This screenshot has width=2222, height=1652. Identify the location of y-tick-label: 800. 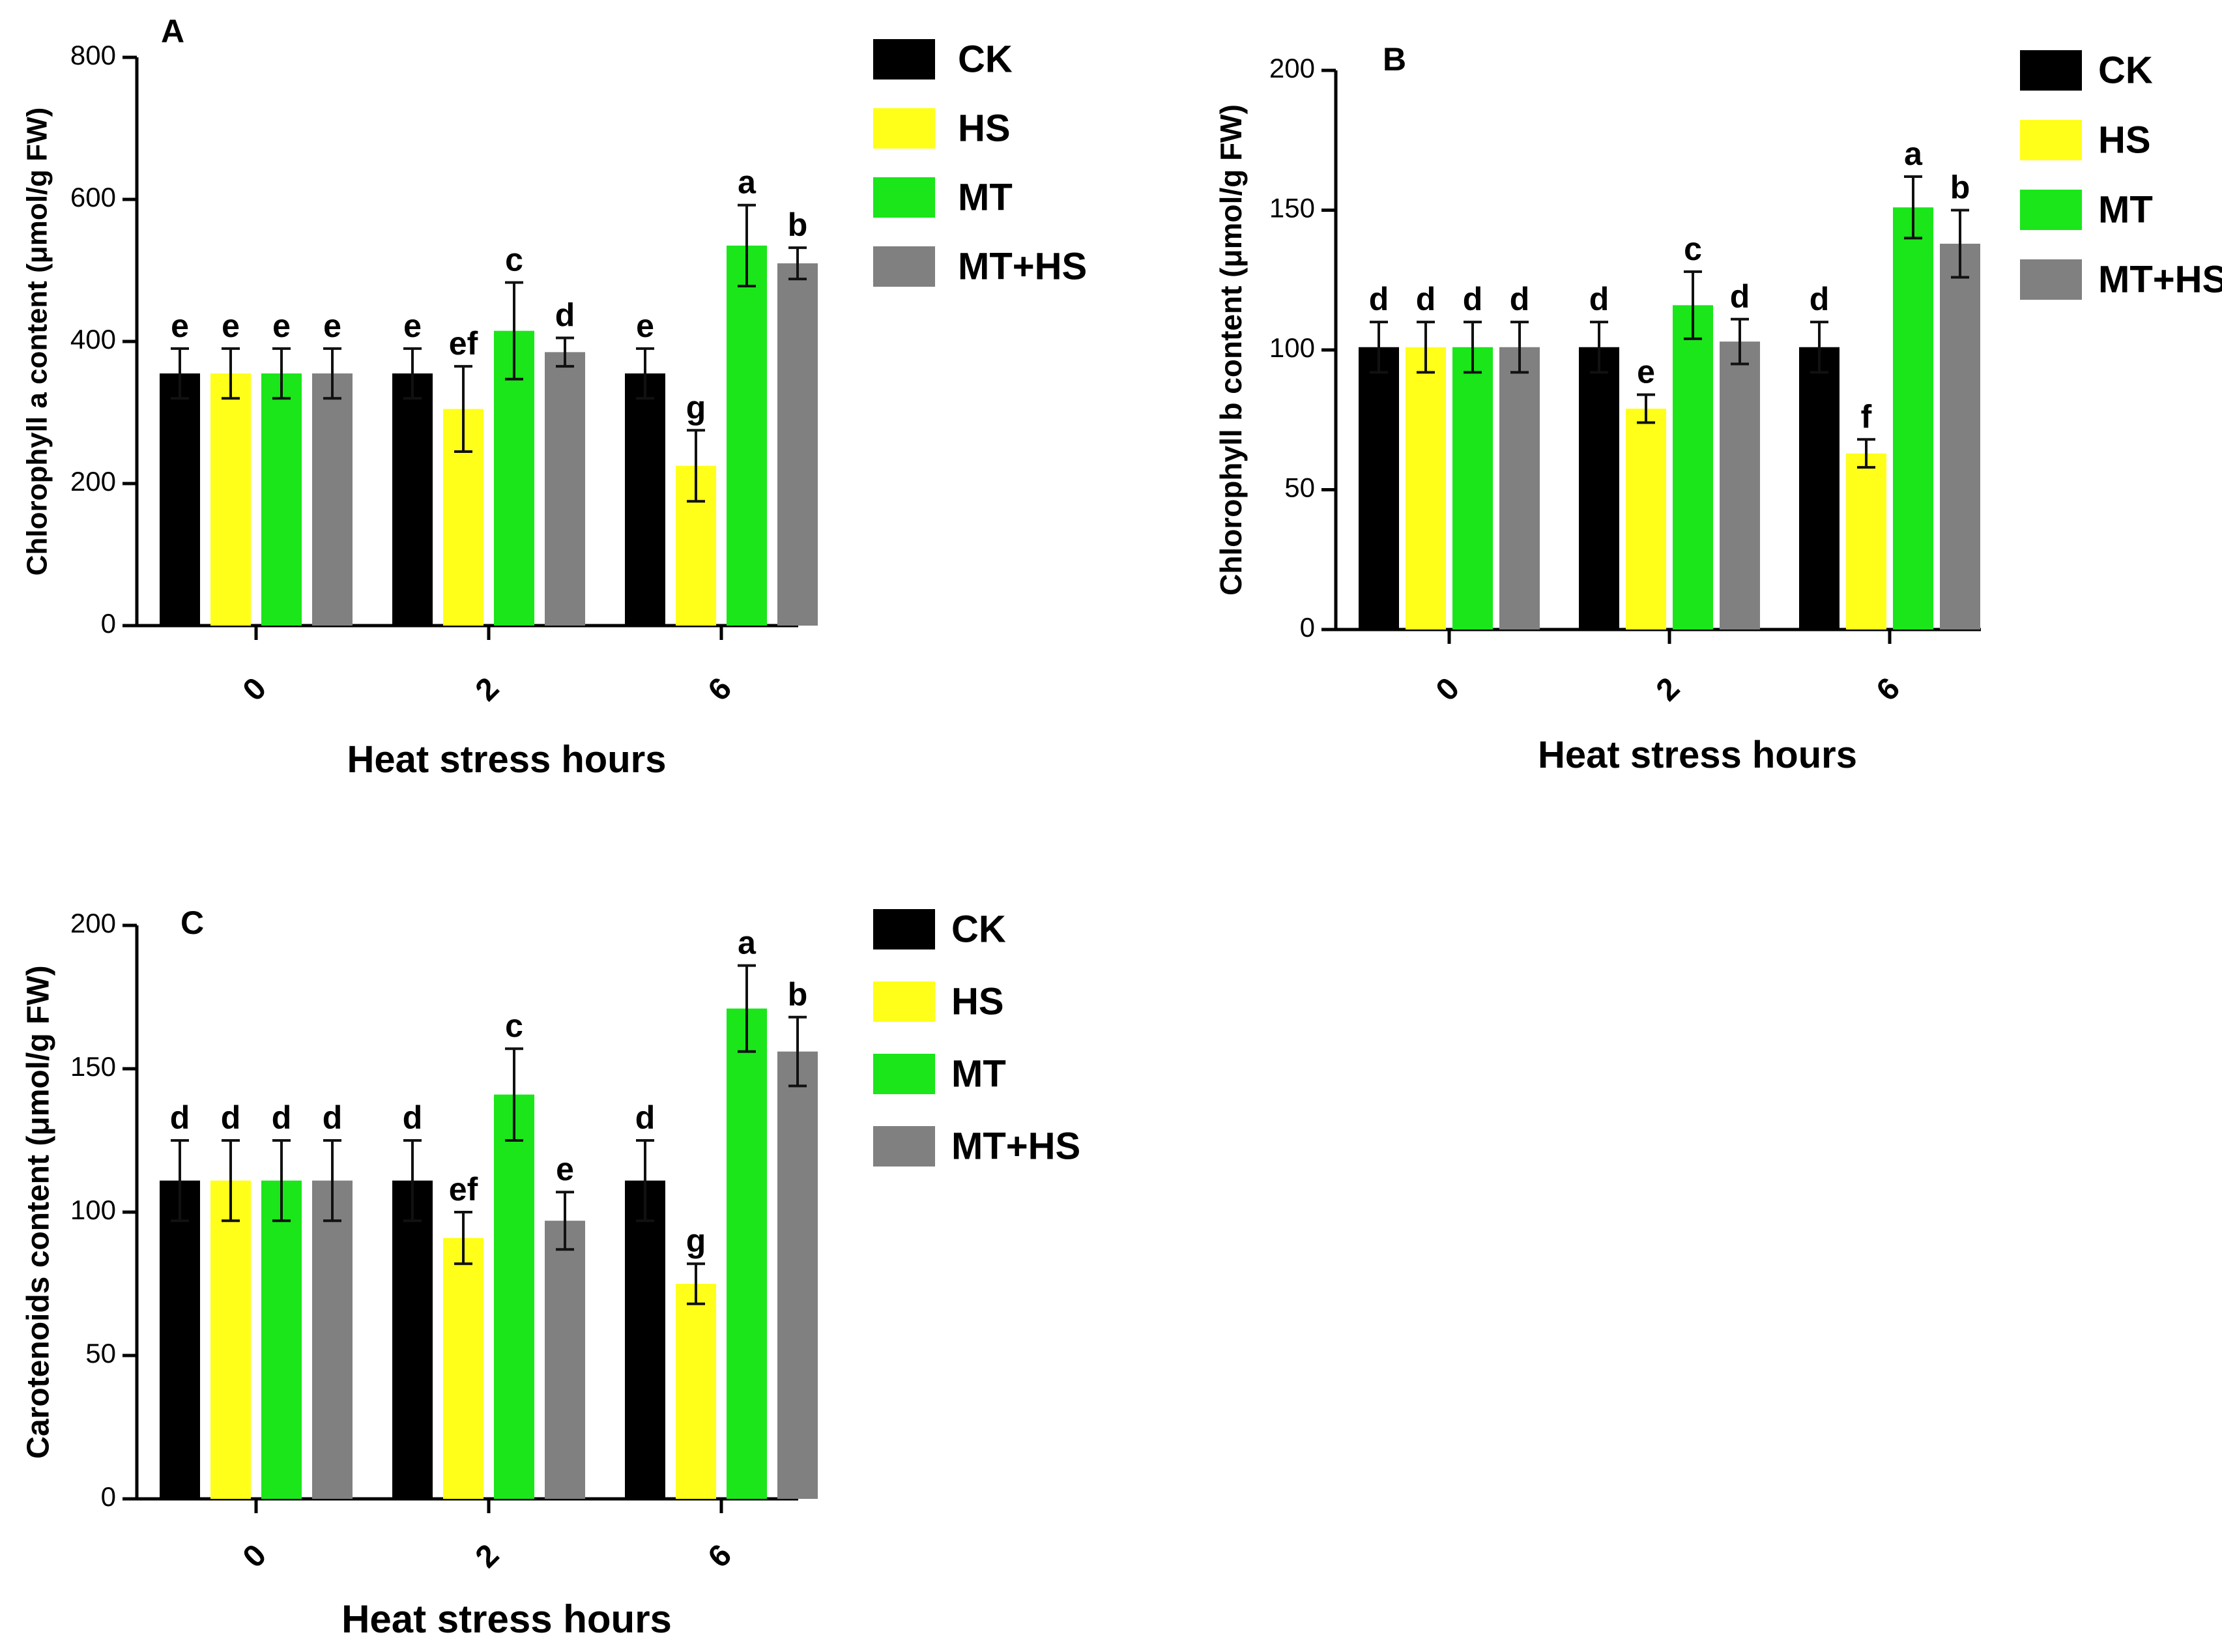
(93, 55).